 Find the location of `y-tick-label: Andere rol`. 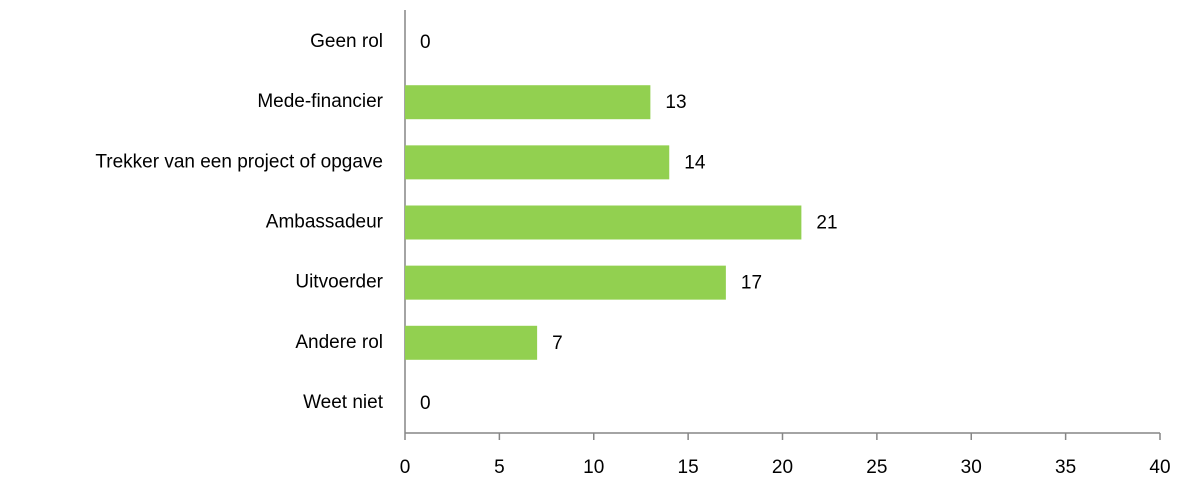

y-tick-label: Andere rol is located at coordinates (339, 342).